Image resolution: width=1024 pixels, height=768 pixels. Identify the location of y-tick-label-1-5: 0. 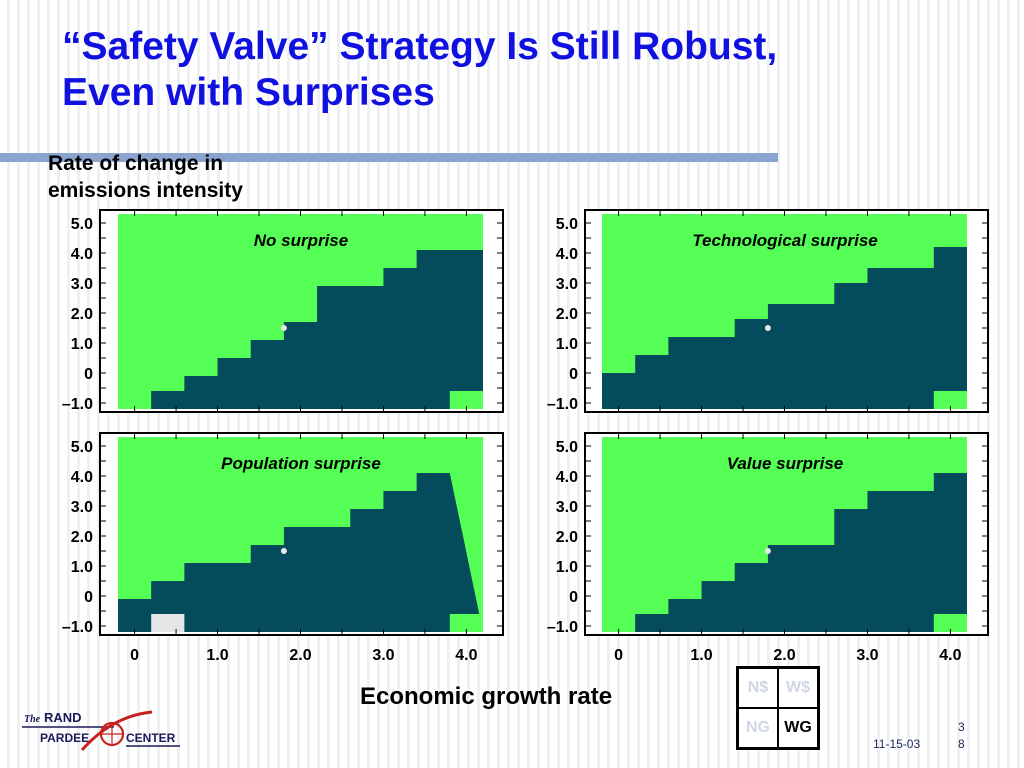
(573, 374).